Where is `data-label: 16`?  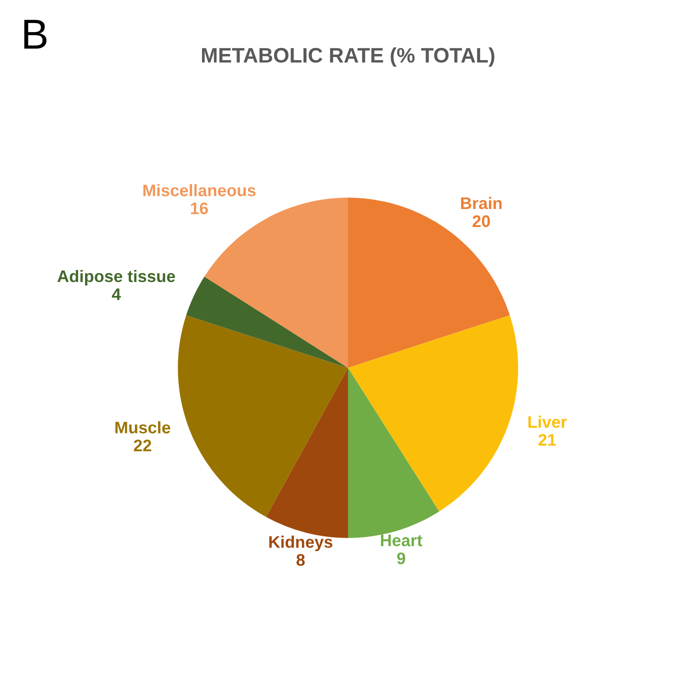
data-label: 16 is located at coordinates (199, 208).